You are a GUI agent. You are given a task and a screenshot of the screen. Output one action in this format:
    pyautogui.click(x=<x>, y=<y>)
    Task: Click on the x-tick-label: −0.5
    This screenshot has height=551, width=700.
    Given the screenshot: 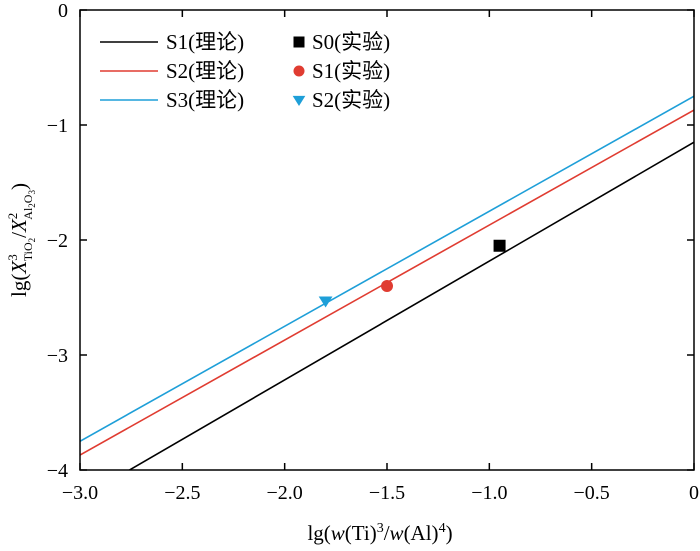 What is the action you would take?
    pyautogui.click(x=592, y=493)
    